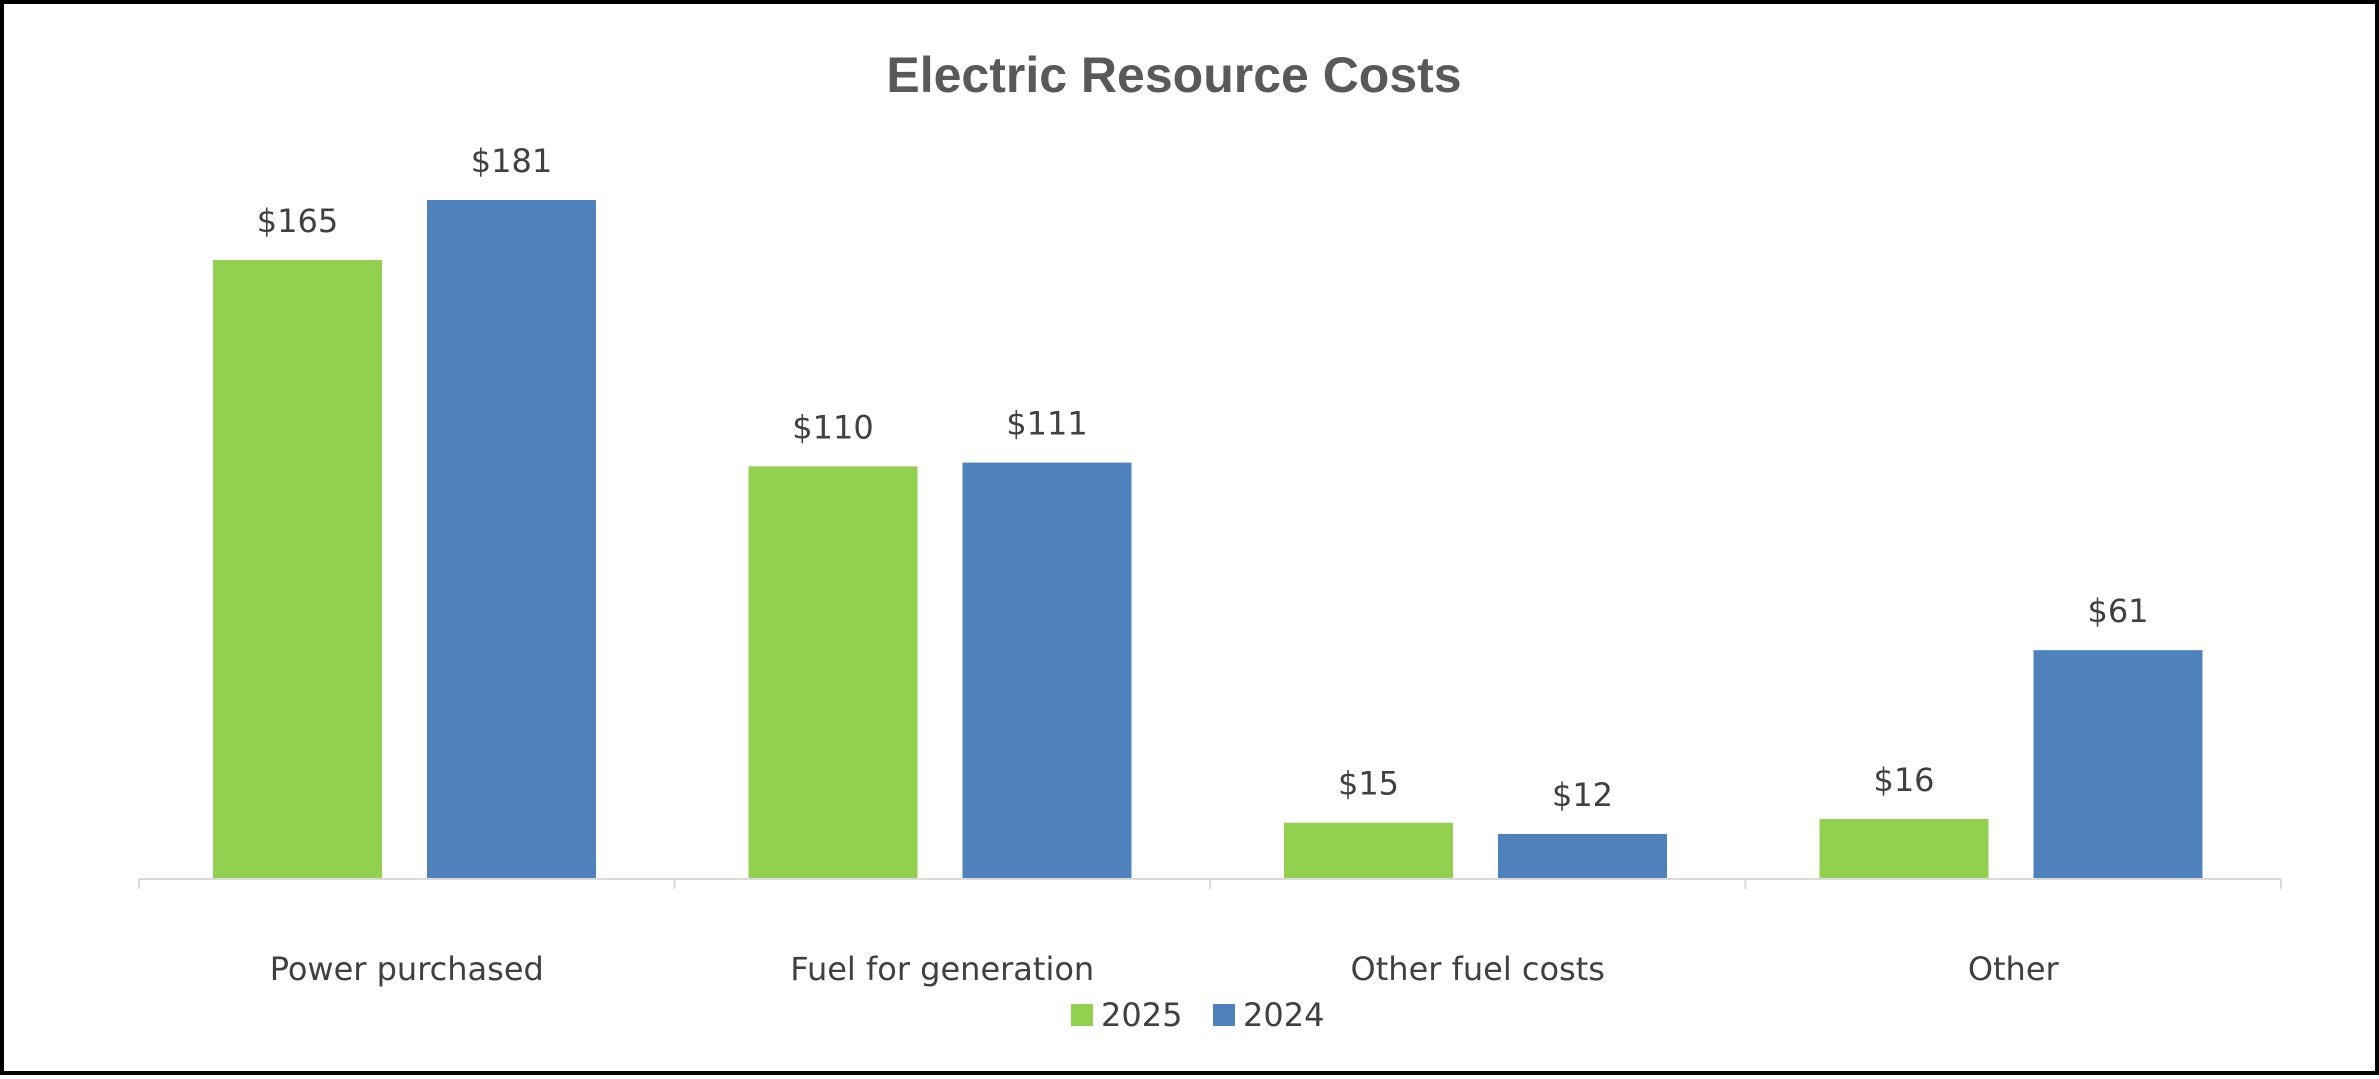 This screenshot has height=1079, width=2379. Describe the element at coordinates (1368, 784) in the screenshot. I see `data-label-2025-2: $15` at that location.